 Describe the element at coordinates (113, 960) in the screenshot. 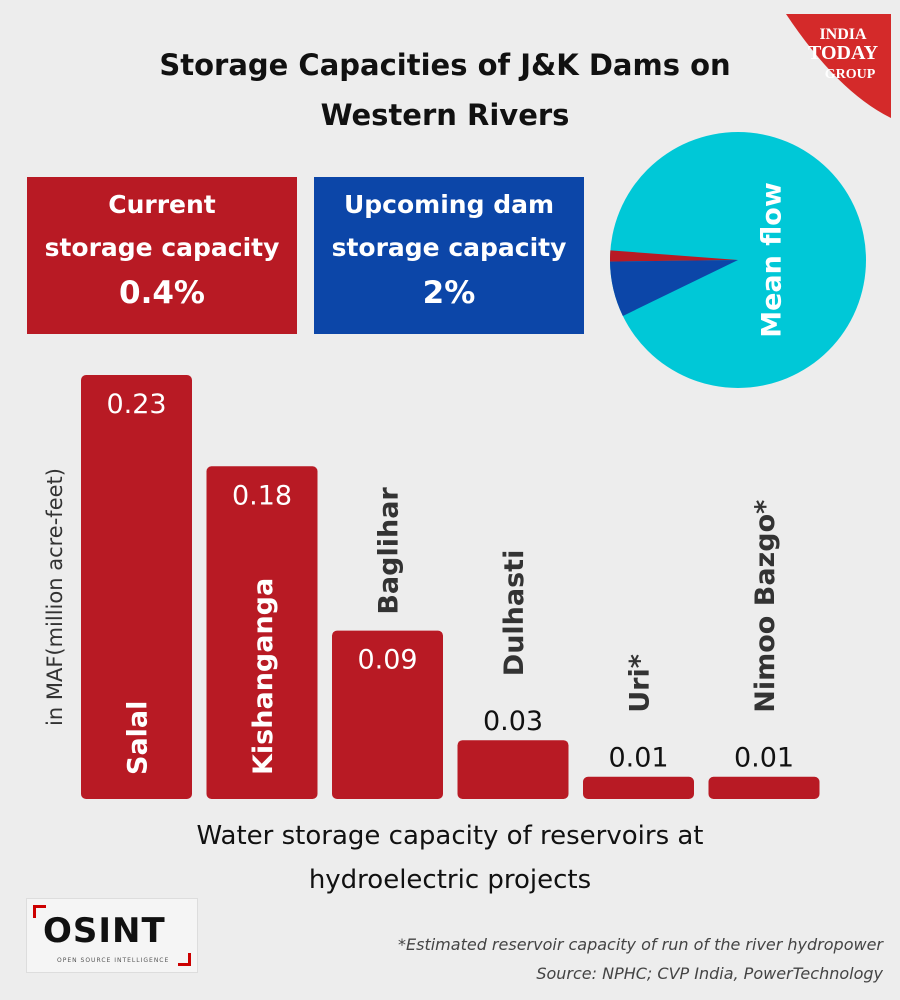

I see `osint-logo-subtext: OPEN SOURCE INTELLIGENCE` at that location.